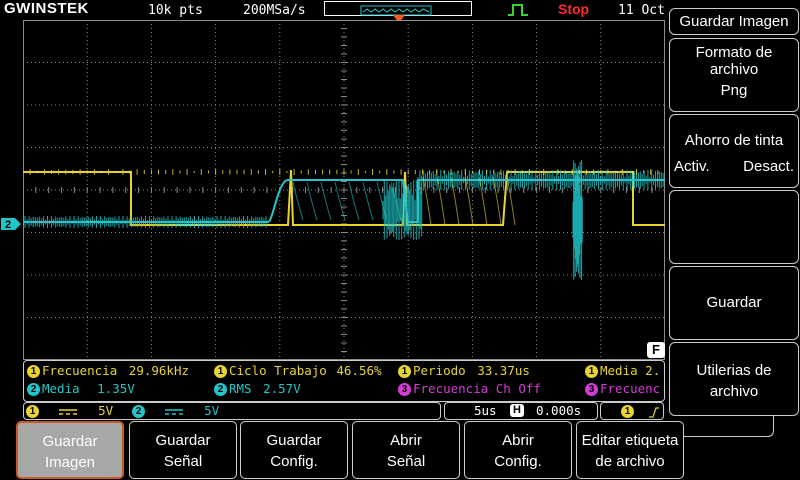 The image size is (800, 480). I want to click on run-stop-status: Stop, so click(574, 9).